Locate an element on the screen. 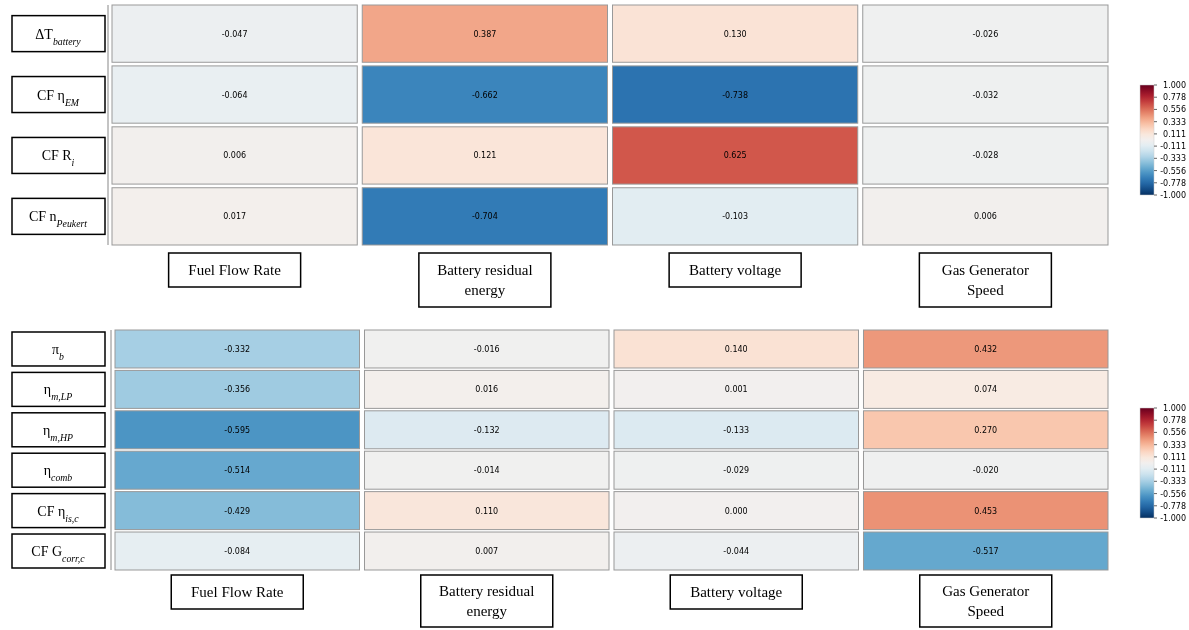  data-label: -0.332 is located at coordinates (237, 349).